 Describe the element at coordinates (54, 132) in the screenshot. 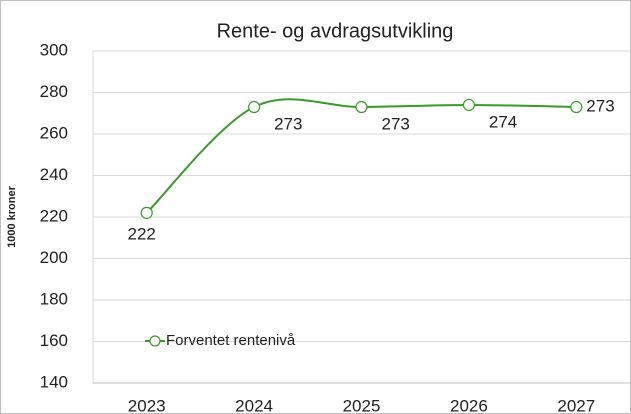

I see `y-tick-label: 260` at that location.